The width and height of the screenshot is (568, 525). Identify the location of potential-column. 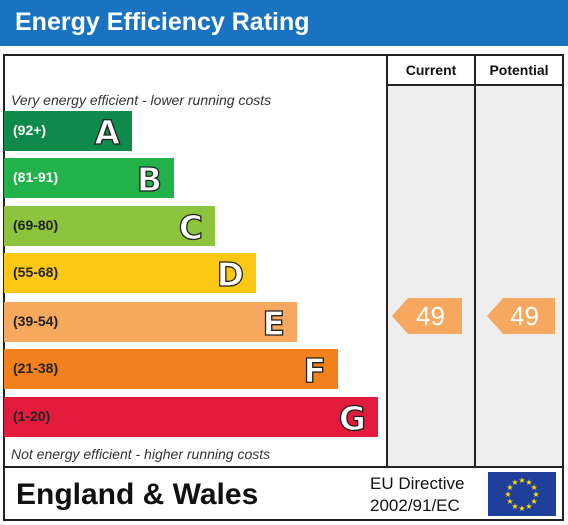
(519, 276).